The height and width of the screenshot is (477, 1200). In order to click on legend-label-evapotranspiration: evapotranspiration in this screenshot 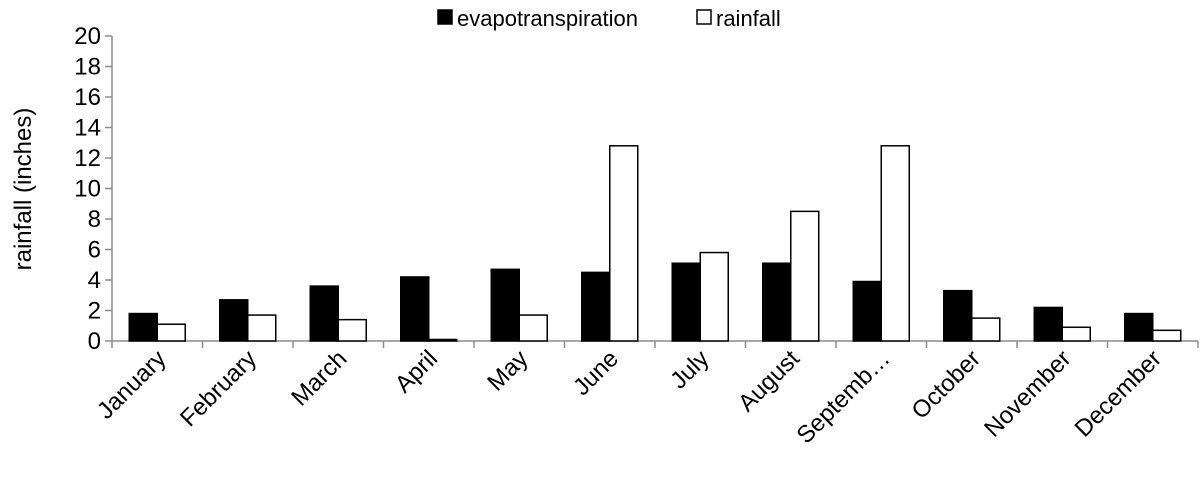, I will do `click(547, 18)`.